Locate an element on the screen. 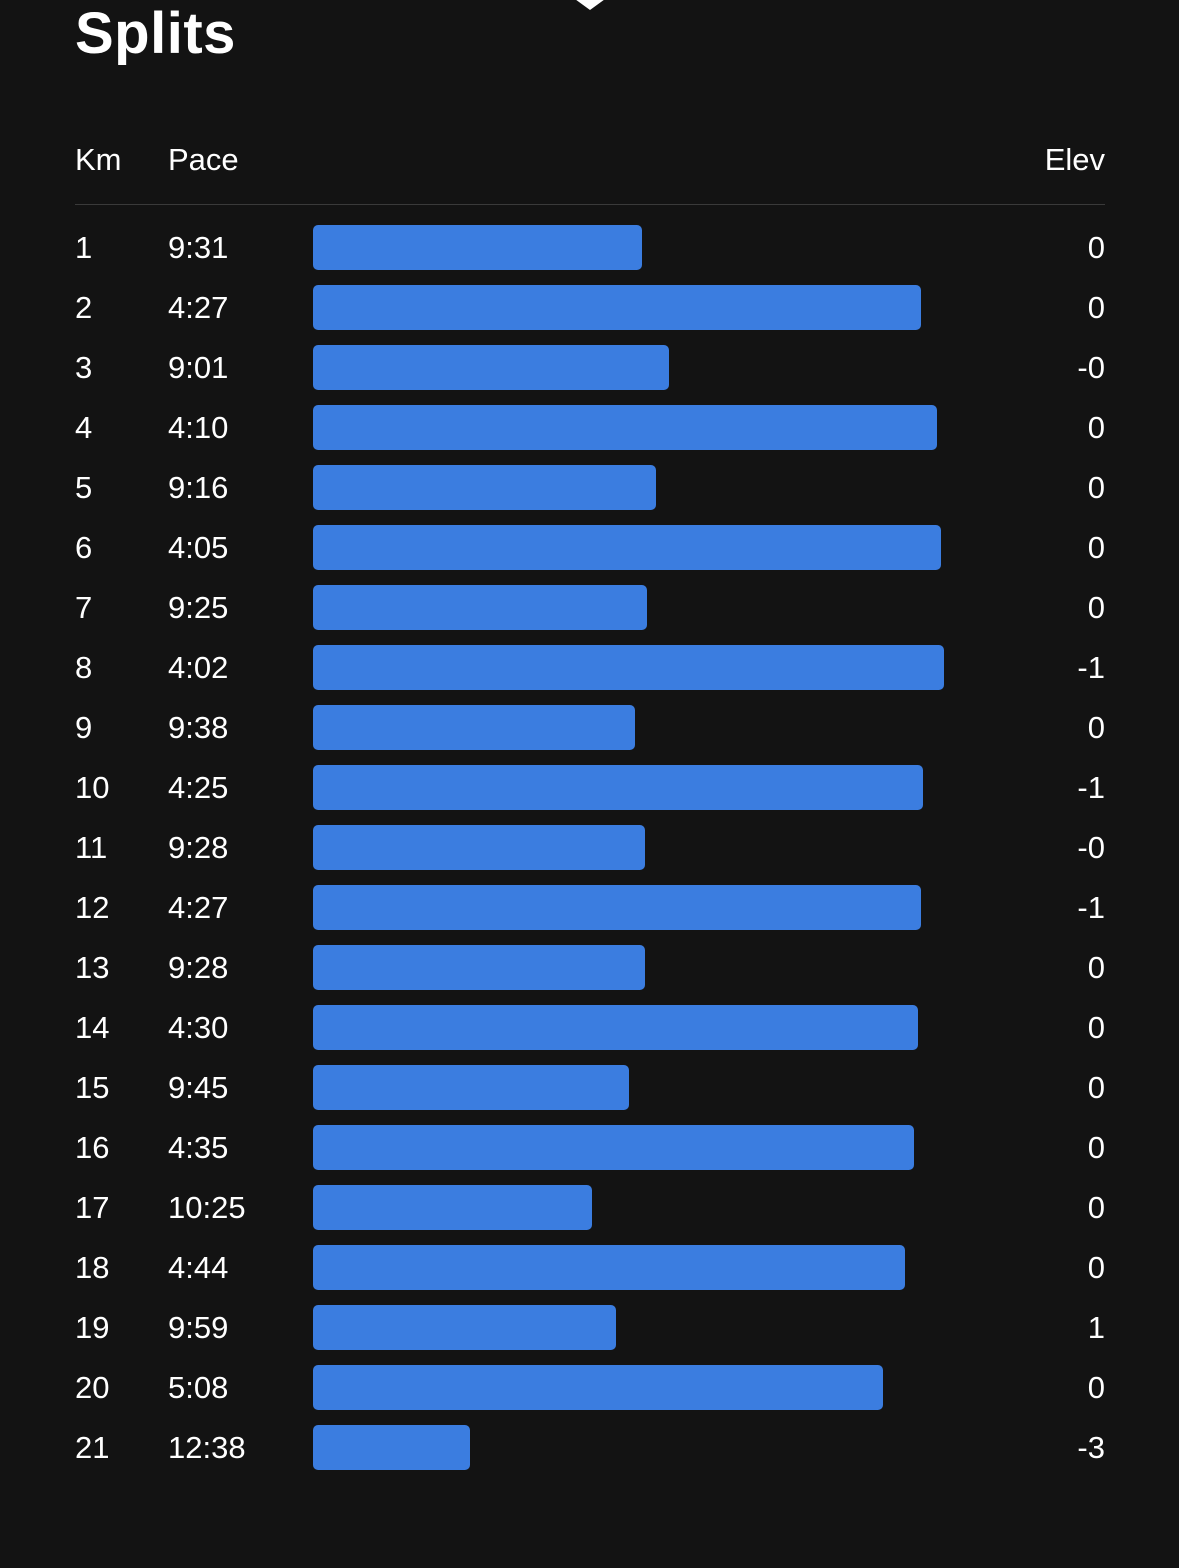 Image resolution: width=1179 pixels, height=1568 pixels. table-row: 8 4:02 -1 is located at coordinates (590, 668).